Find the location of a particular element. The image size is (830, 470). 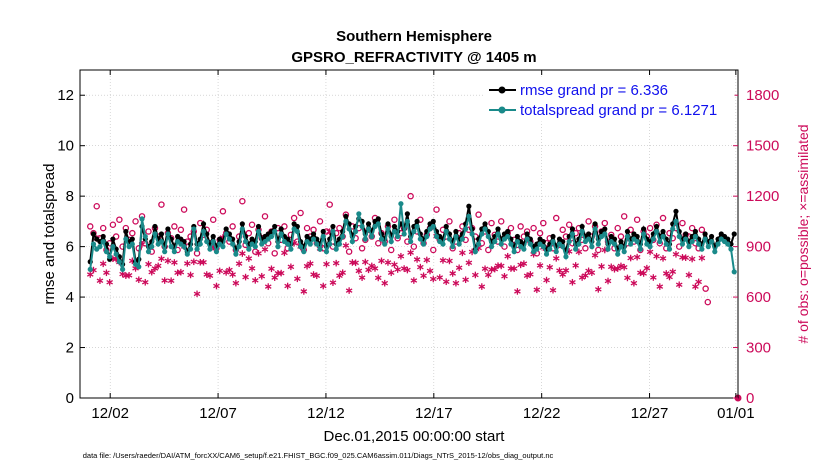

y-right-tick-label: 1200 is located at coordinates (762, 196).